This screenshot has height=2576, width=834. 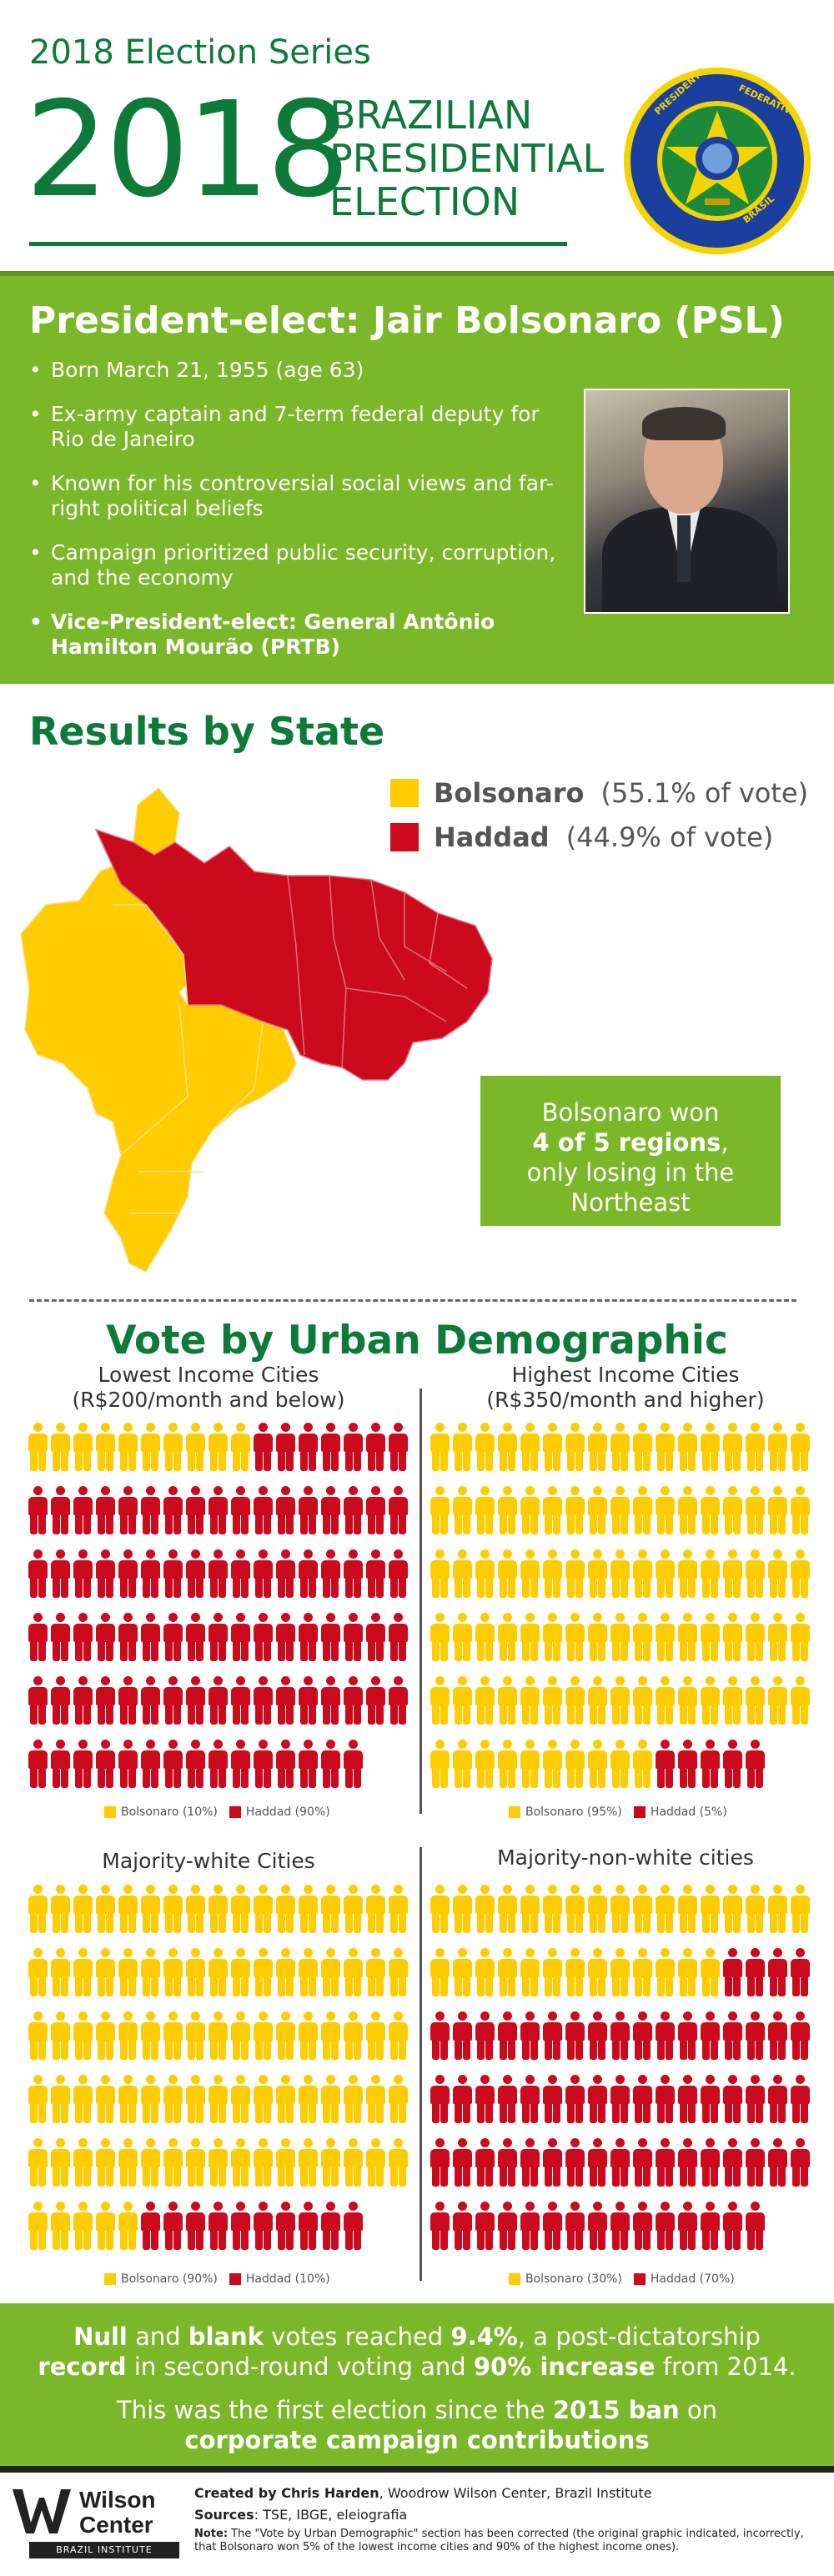 What do you see at coordinates (705, 793) in the screenshot?
I see `legend-pct-bolsonaro: (55.1% of vote)` at bounding box center [705, 793].